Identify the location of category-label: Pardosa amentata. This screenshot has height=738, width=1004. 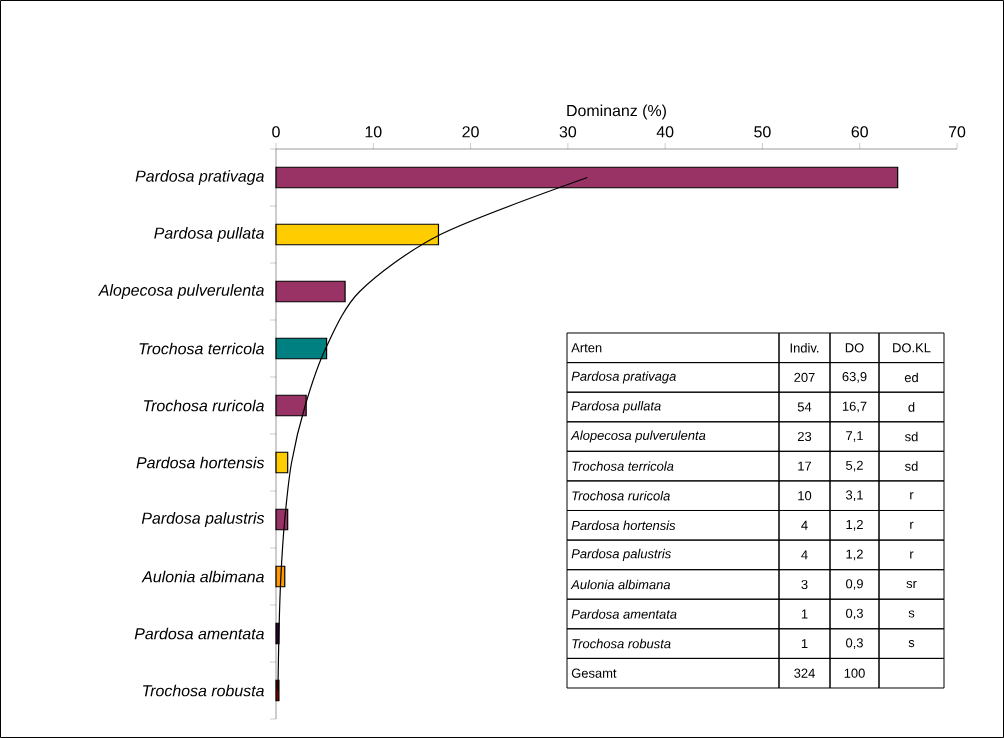
(624, 614).